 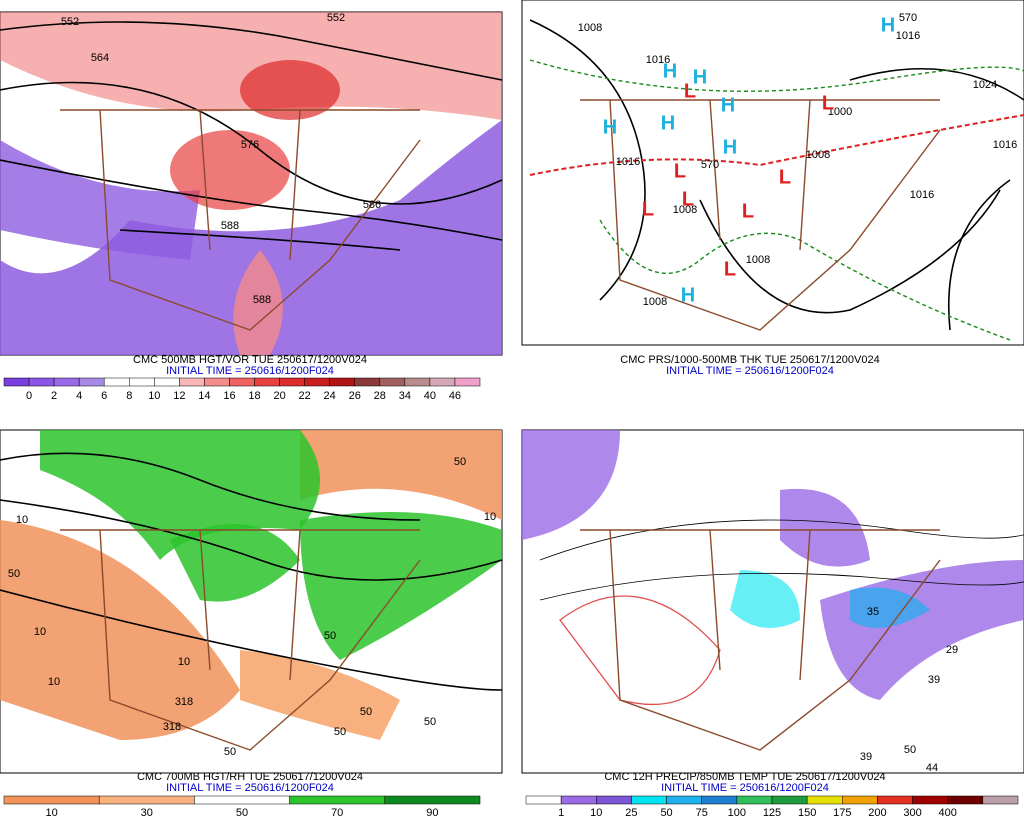 I want to click on colorbar-label: 200, so click(x=877, y=813).